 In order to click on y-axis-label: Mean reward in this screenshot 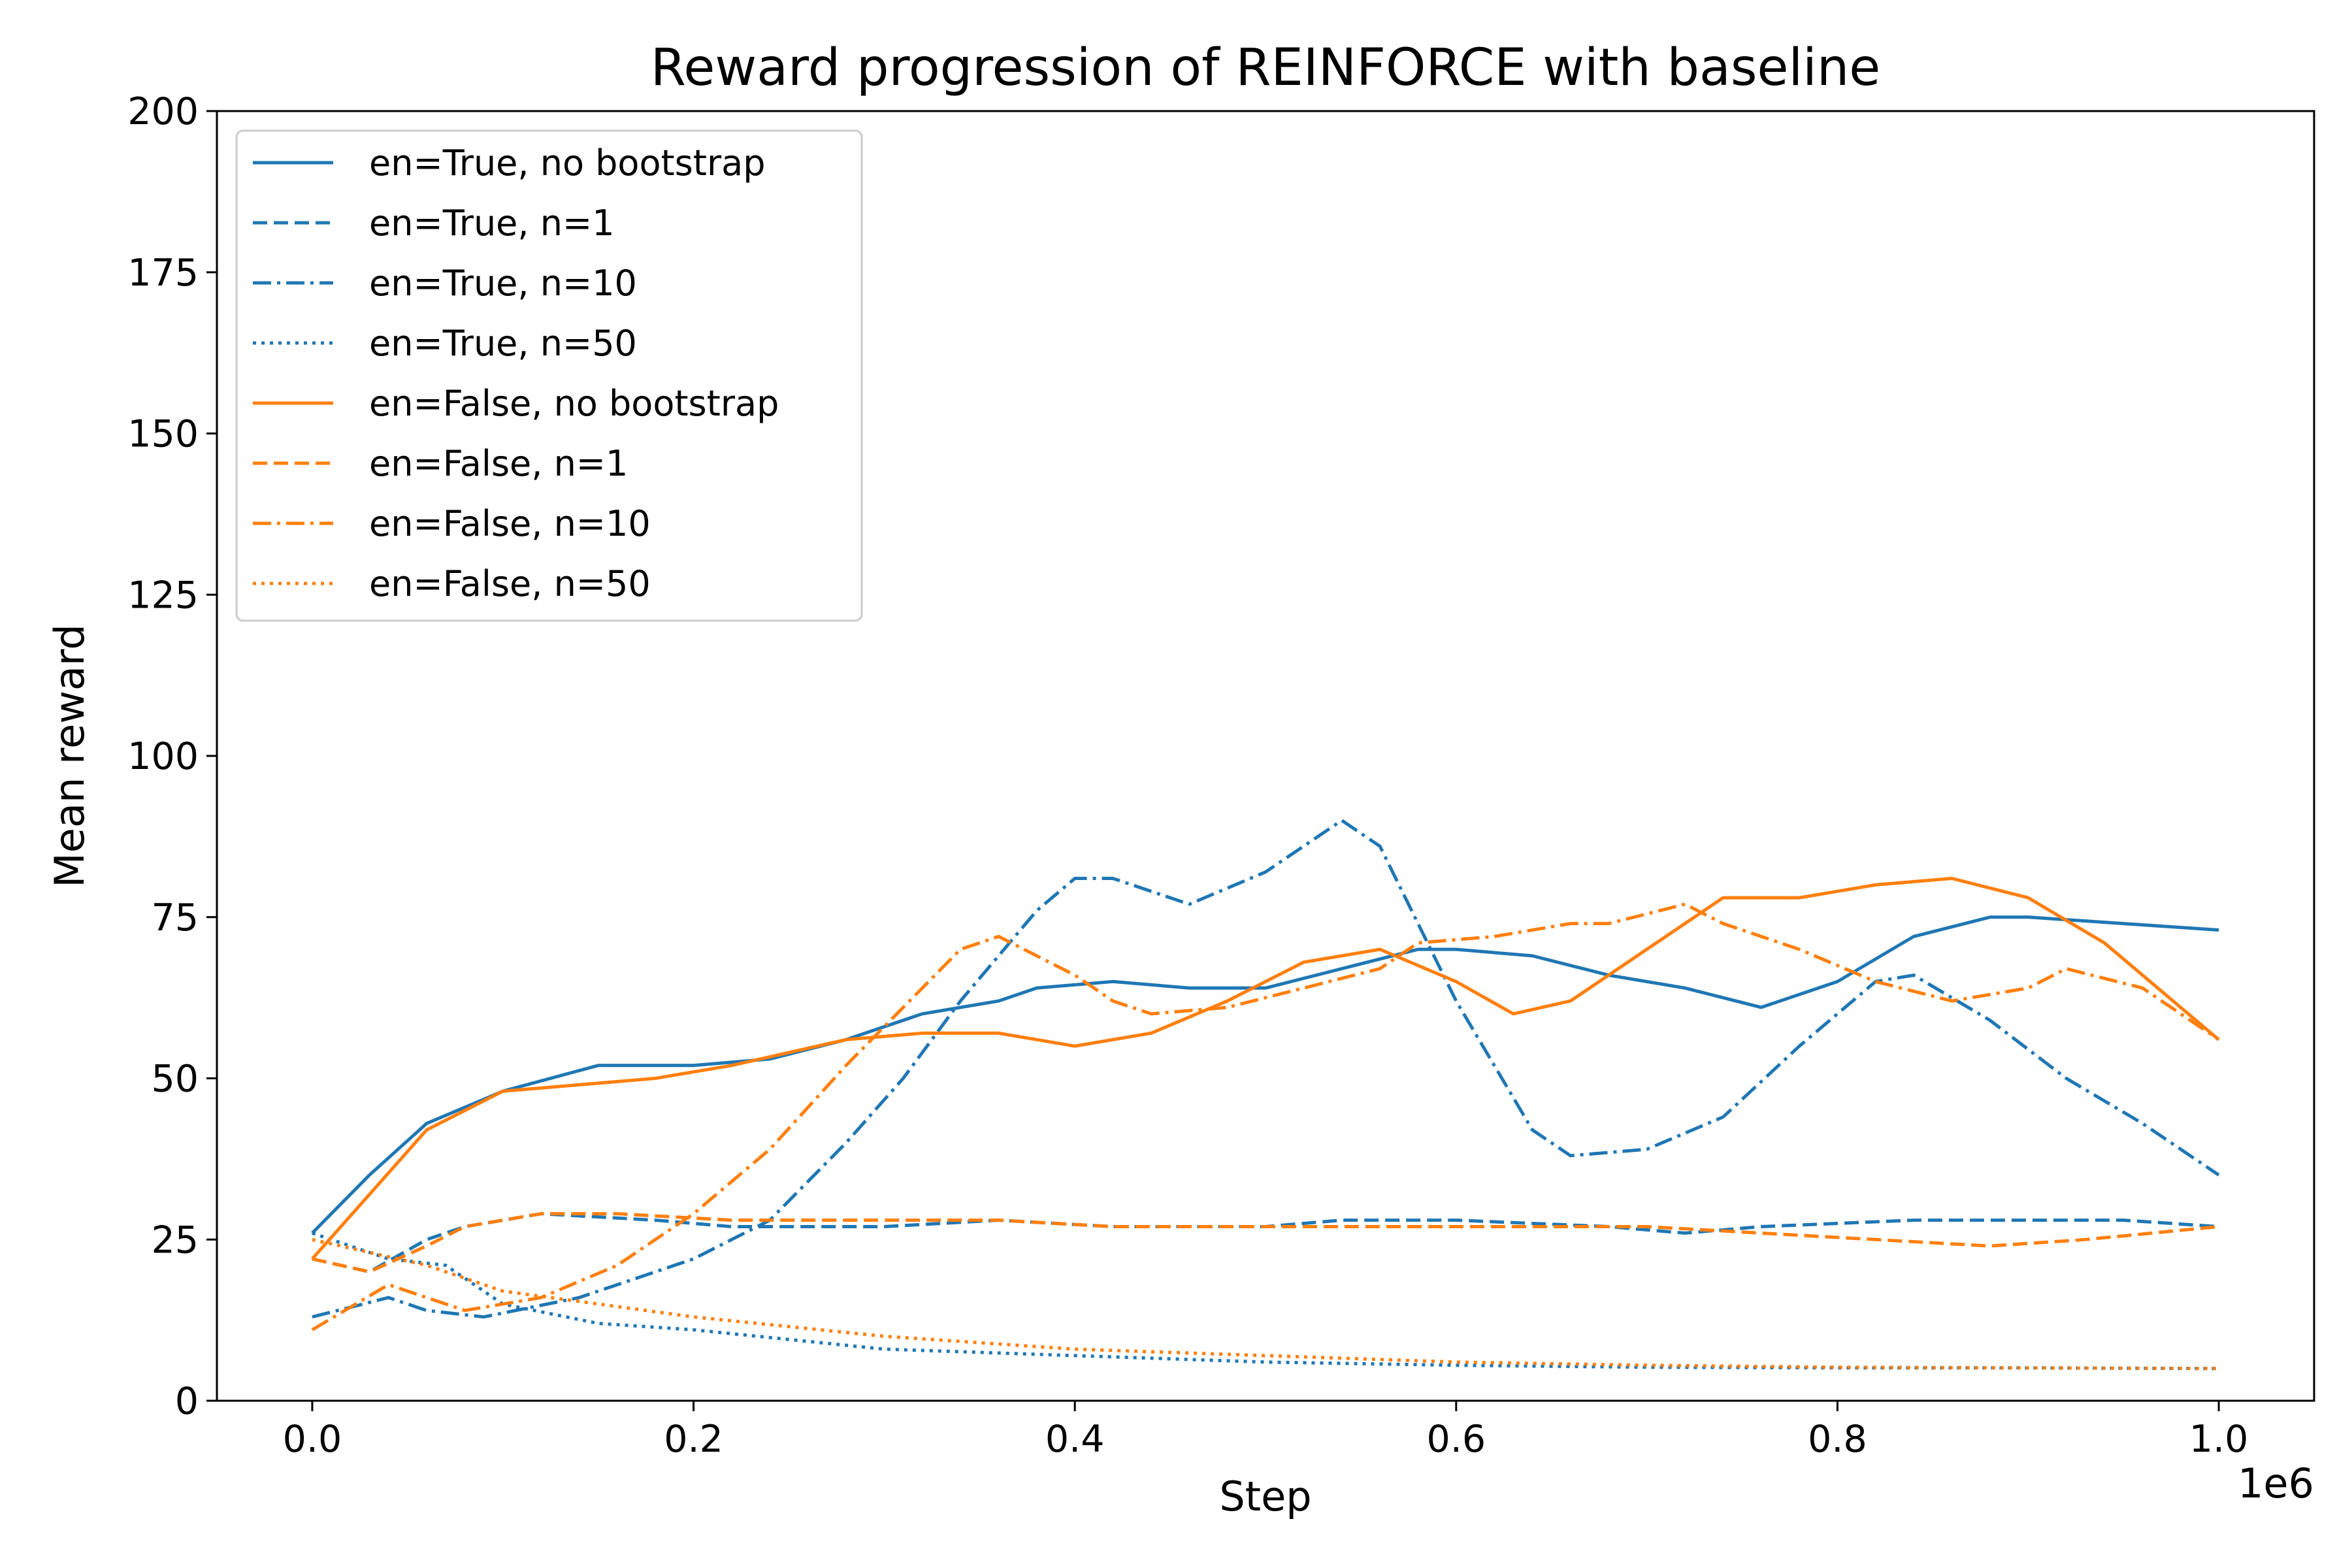, I will do `click(69, 755)`.